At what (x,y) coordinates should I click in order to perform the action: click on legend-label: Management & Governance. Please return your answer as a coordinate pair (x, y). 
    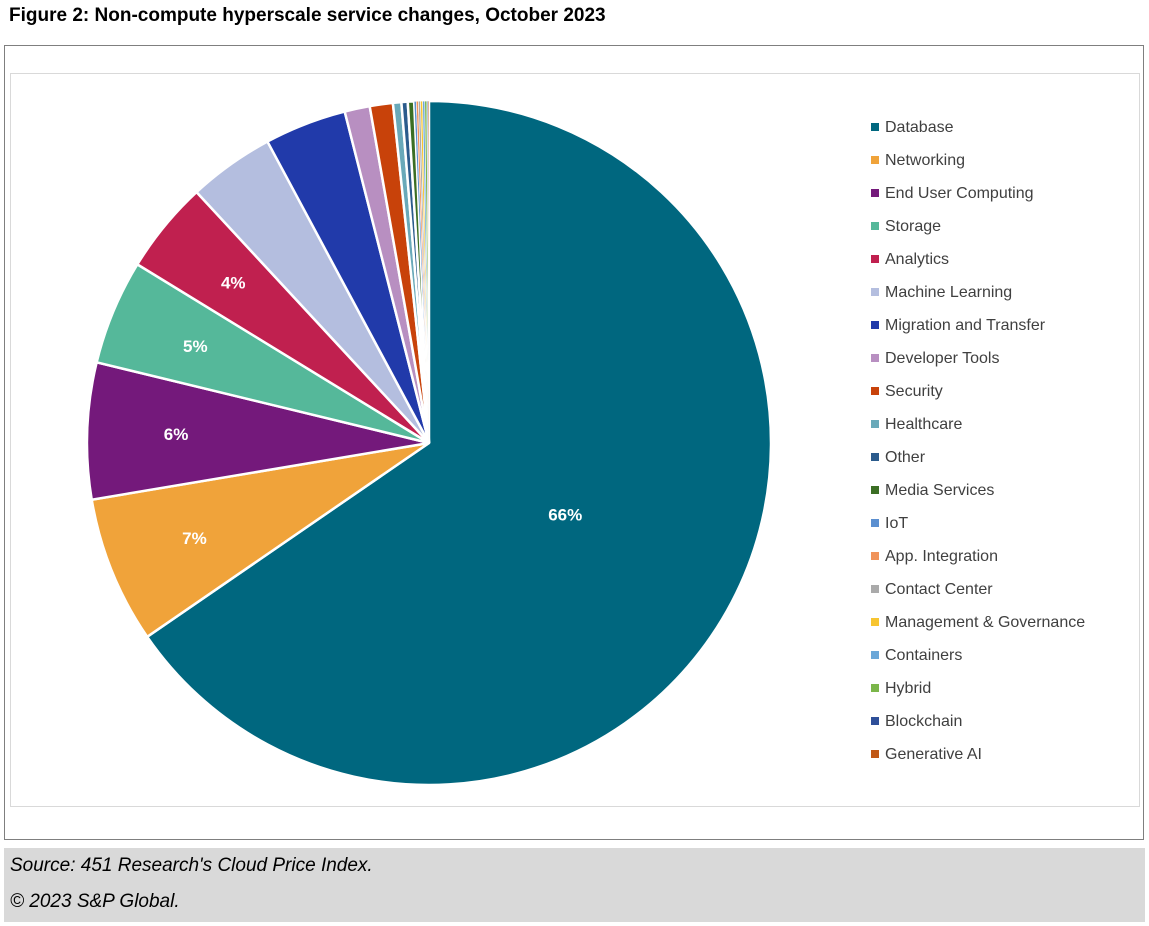
    Looking at the image, I should click on (985, 622).